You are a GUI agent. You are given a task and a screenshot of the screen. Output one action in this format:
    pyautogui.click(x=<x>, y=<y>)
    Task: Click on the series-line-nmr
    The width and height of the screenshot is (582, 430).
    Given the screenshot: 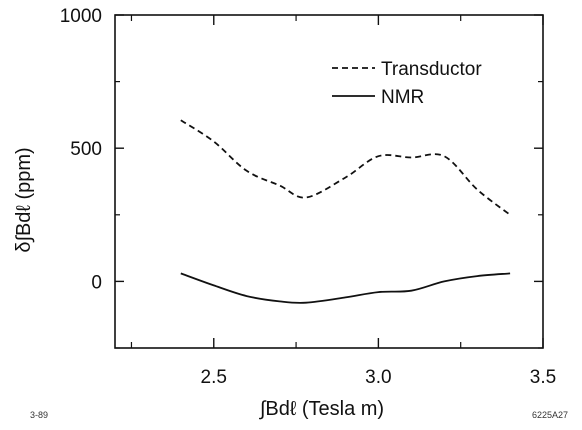 What is the action you would take?
    pyautogui.click(x=345, y=288)
    